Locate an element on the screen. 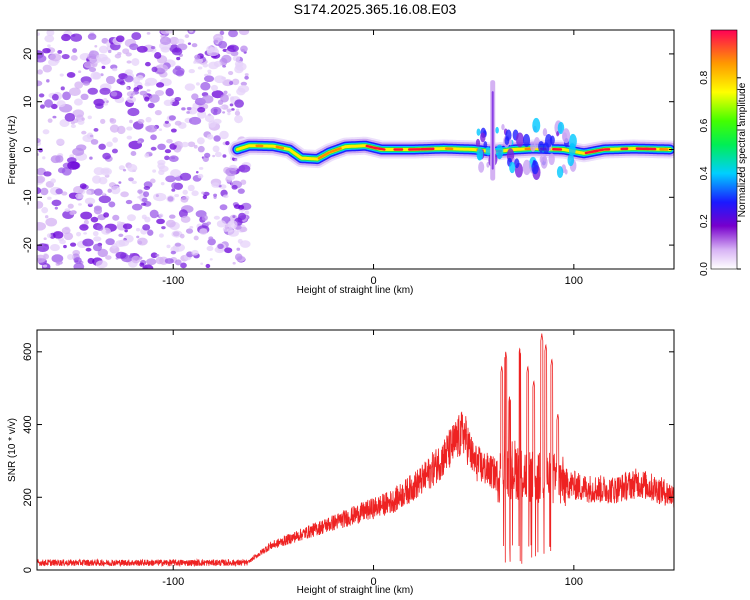  snr-ylabel: SNR (10 * v/v) is located at coordinates (12, 450).